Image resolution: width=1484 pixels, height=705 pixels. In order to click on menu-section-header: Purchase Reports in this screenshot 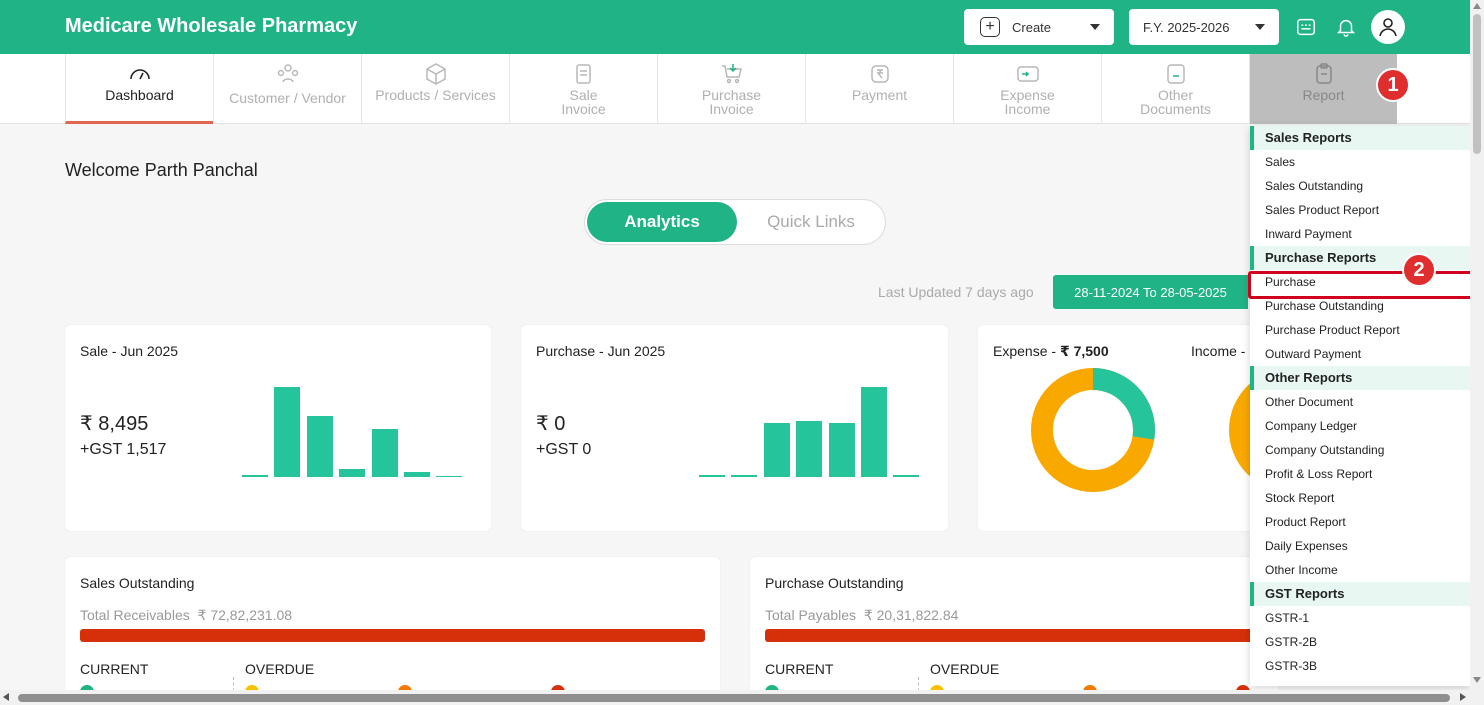, I will do `click(1360, 258)`.